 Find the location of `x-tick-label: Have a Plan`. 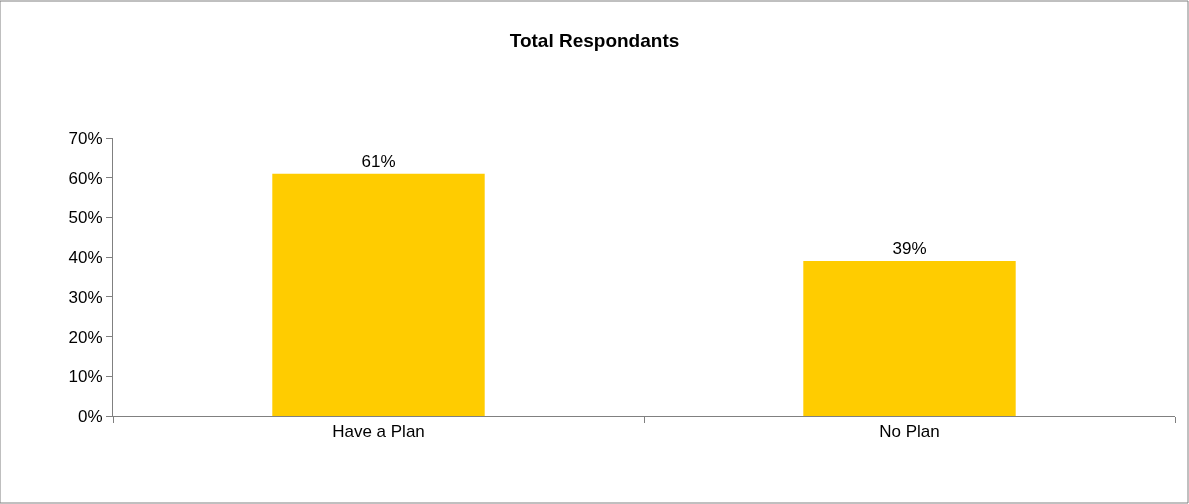

x-tick-label: Have a Plan is located at coordinates (378, 432).